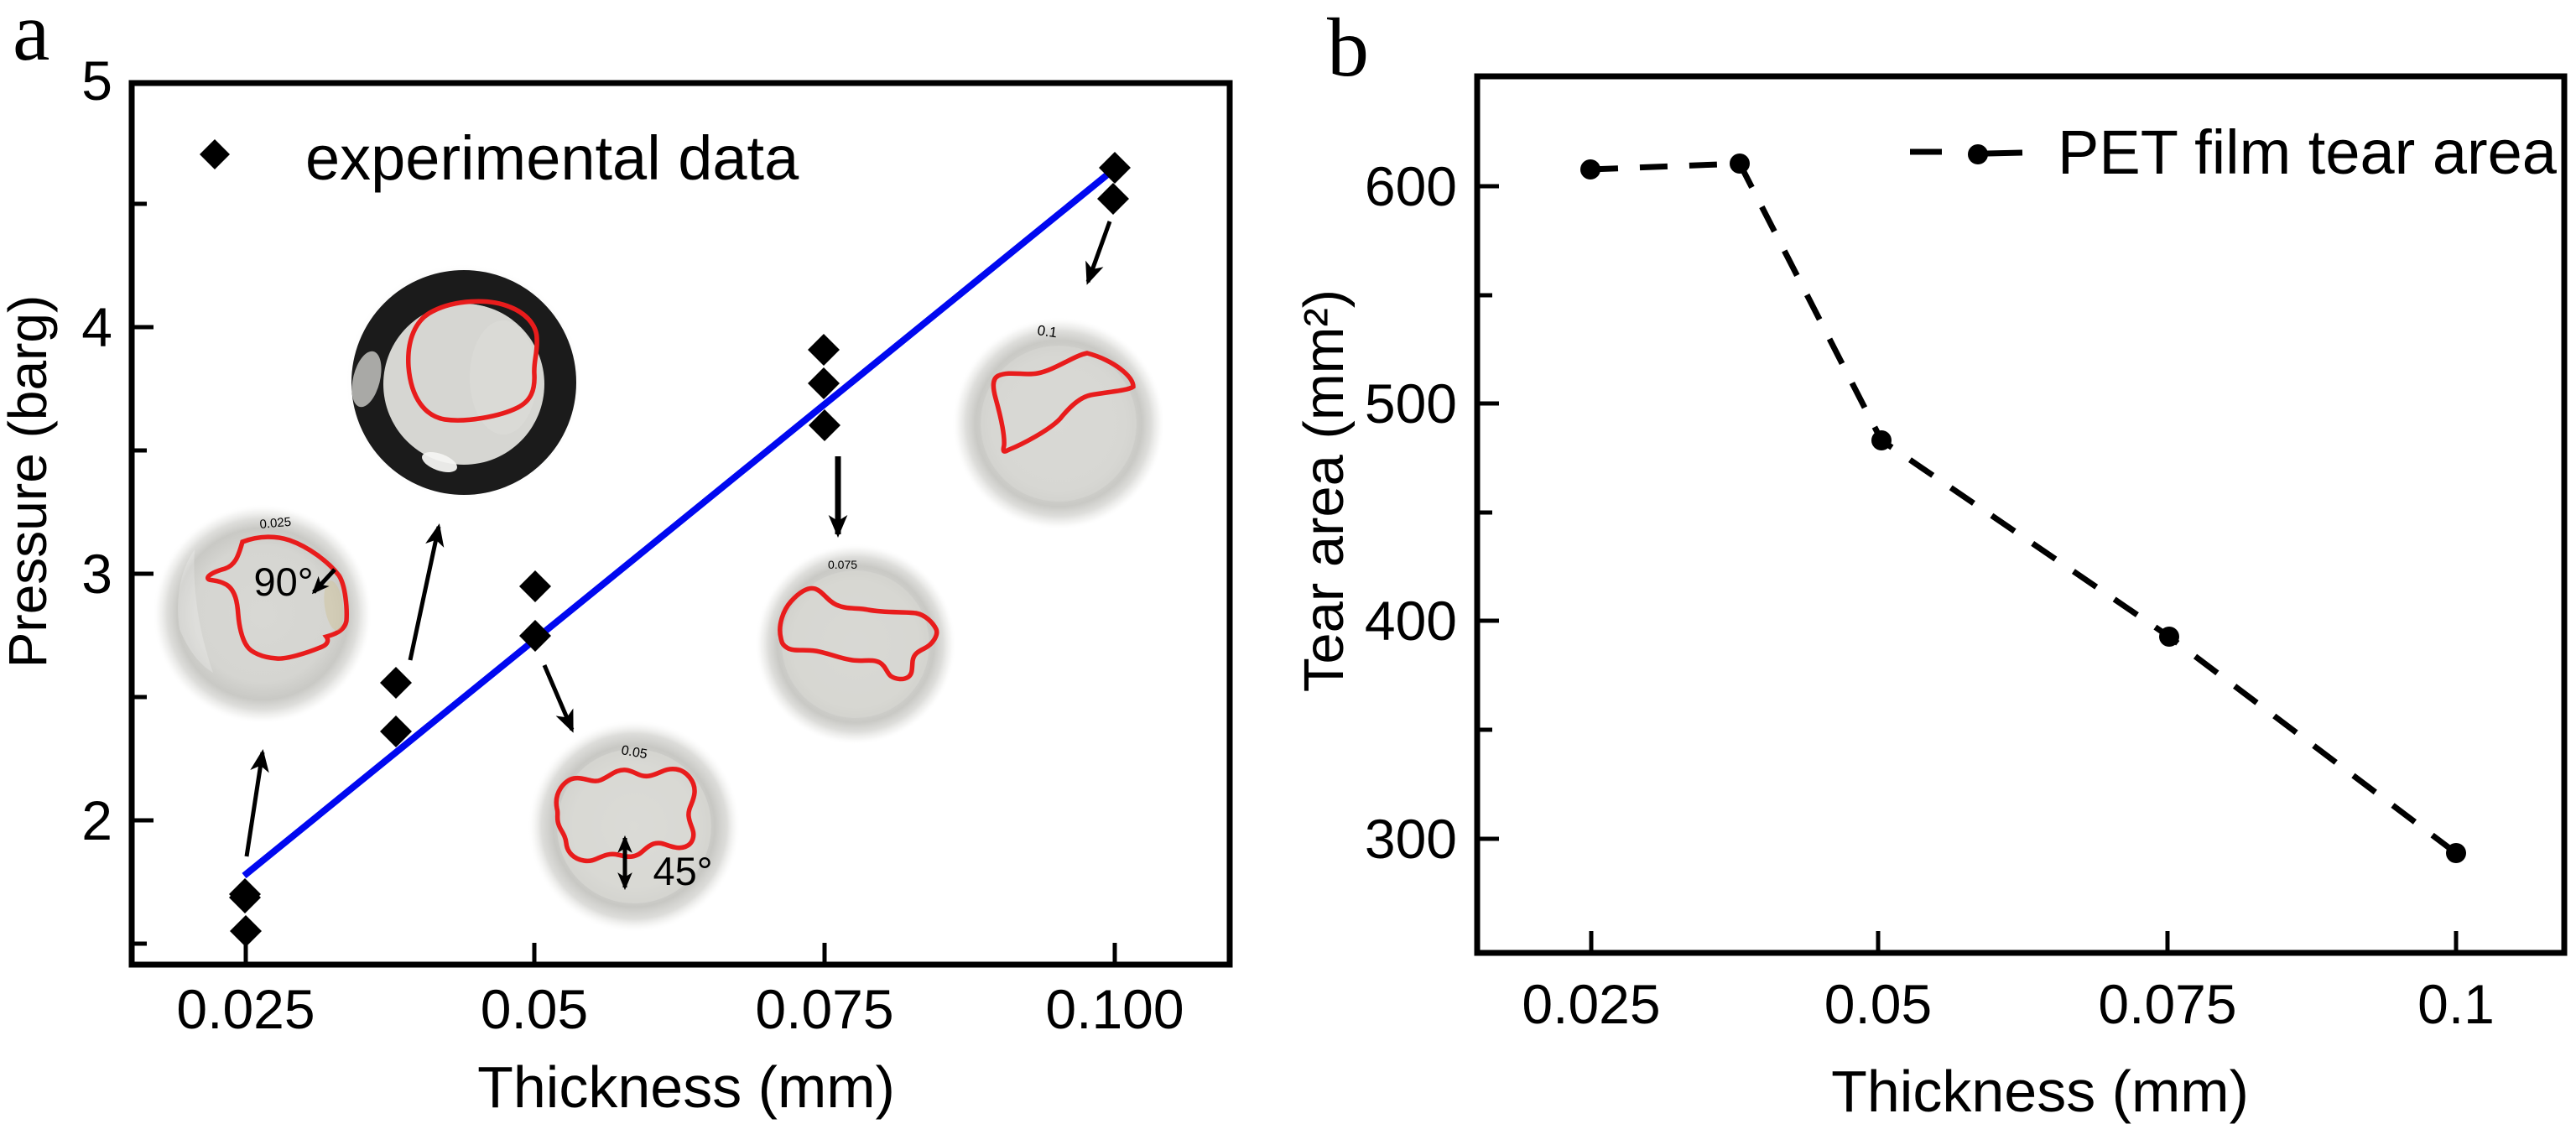  What do you see at coordinates (1411, 186) in the screenshot?
I see `svg-text: 600` at bounding box center [1411, 186].